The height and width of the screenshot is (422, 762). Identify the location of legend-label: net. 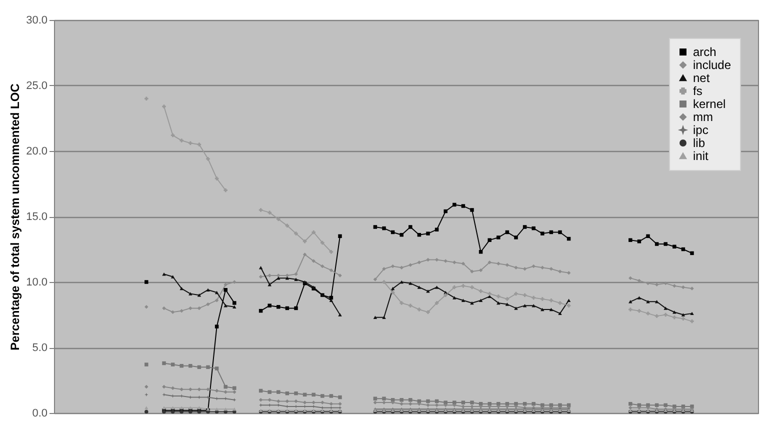
(701, 78).